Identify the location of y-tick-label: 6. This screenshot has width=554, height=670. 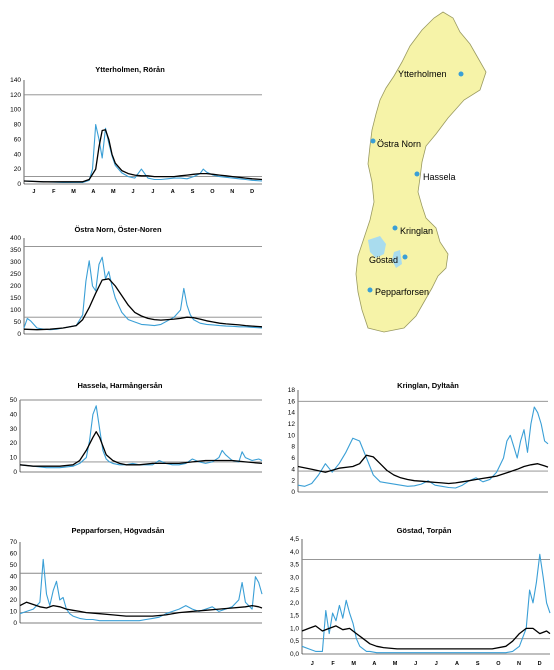
(293, 458).